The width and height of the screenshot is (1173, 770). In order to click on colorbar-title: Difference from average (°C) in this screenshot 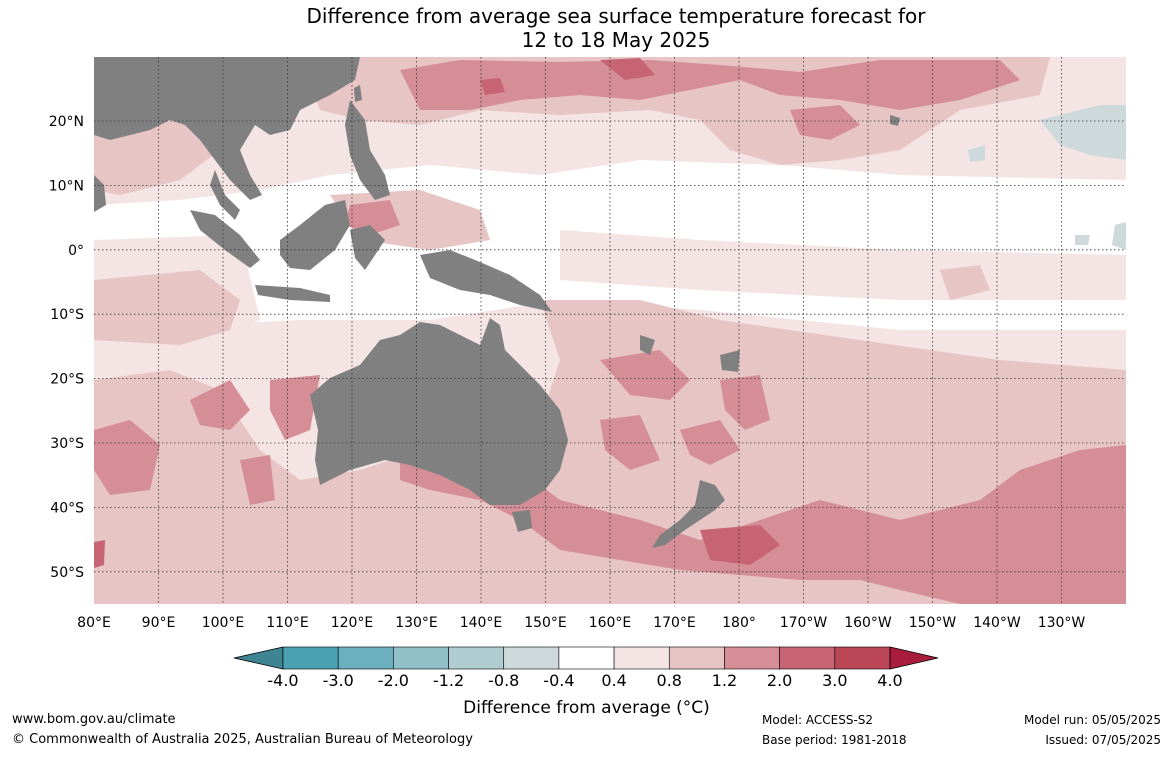, I will do `click(586, 708)`.